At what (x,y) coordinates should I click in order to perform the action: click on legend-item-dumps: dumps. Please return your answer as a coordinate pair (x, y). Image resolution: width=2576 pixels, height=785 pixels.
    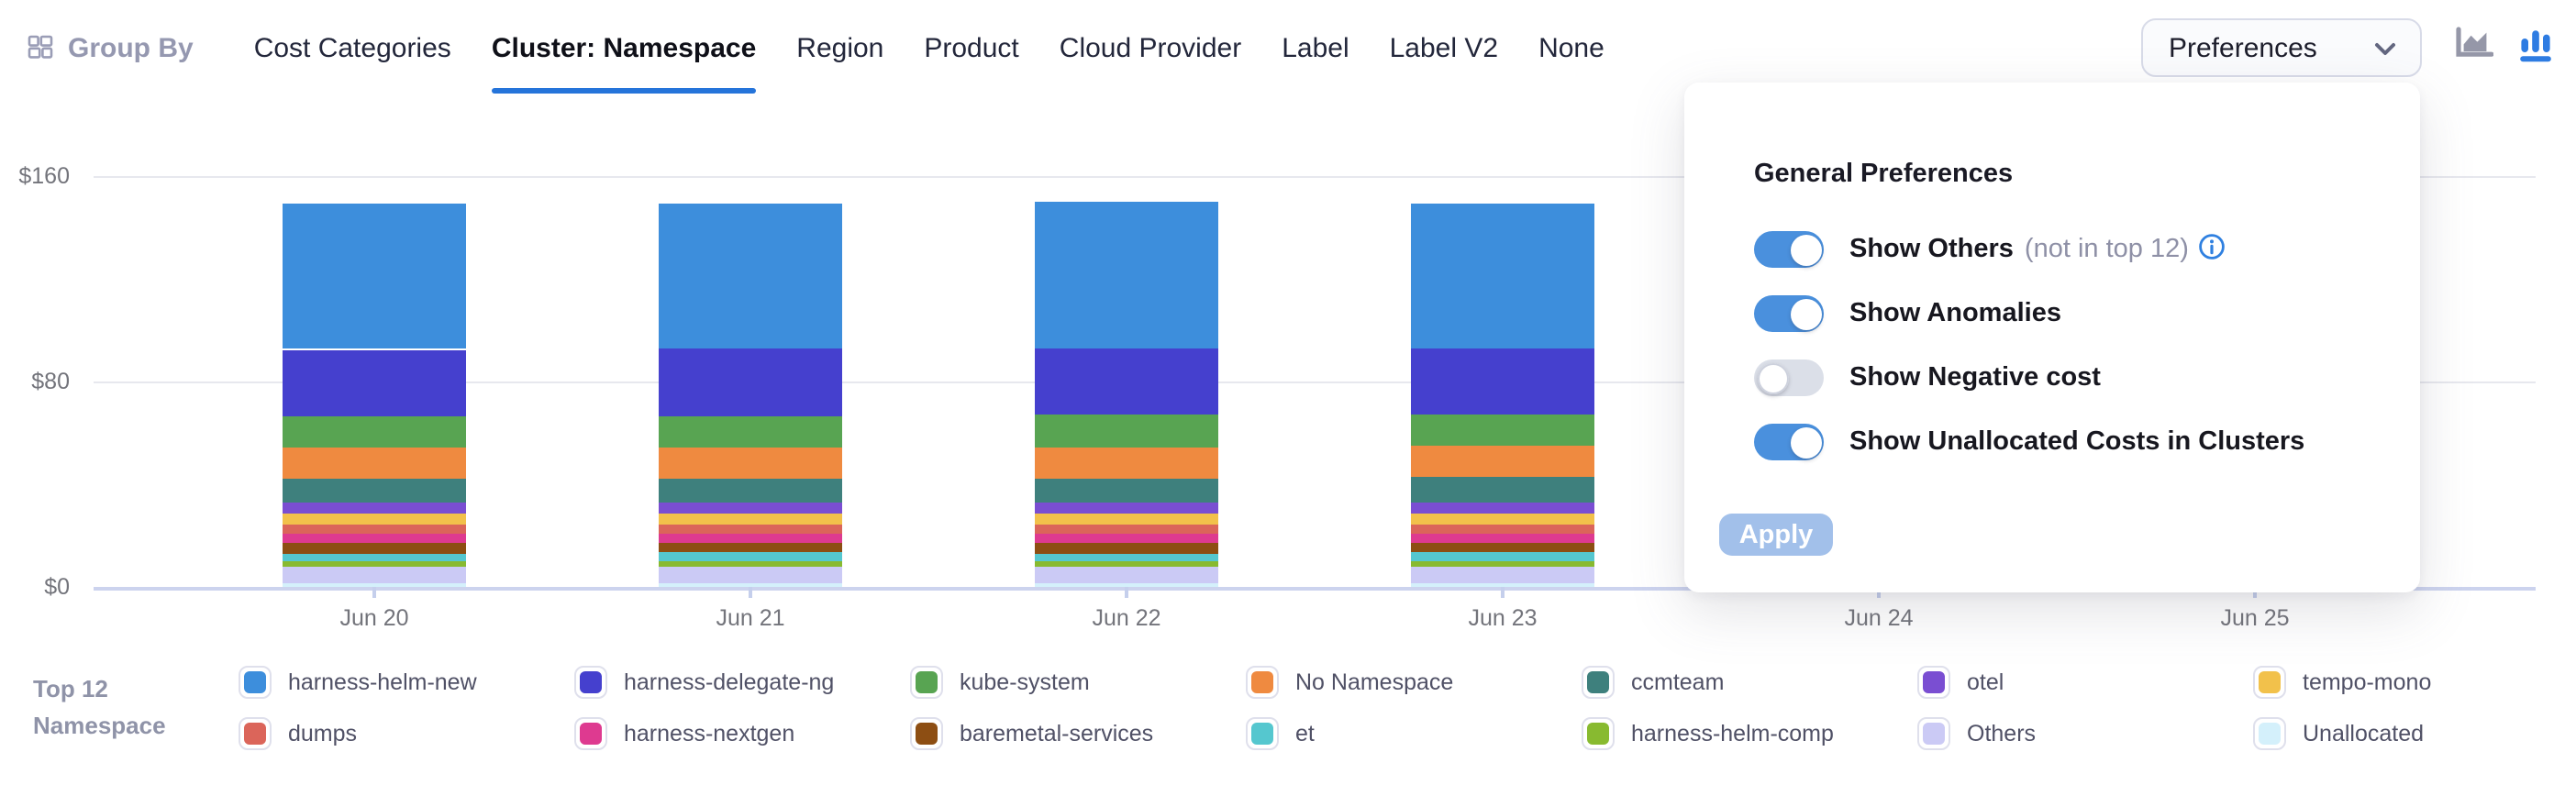
    Looking at the image, I should click on (406, 733).